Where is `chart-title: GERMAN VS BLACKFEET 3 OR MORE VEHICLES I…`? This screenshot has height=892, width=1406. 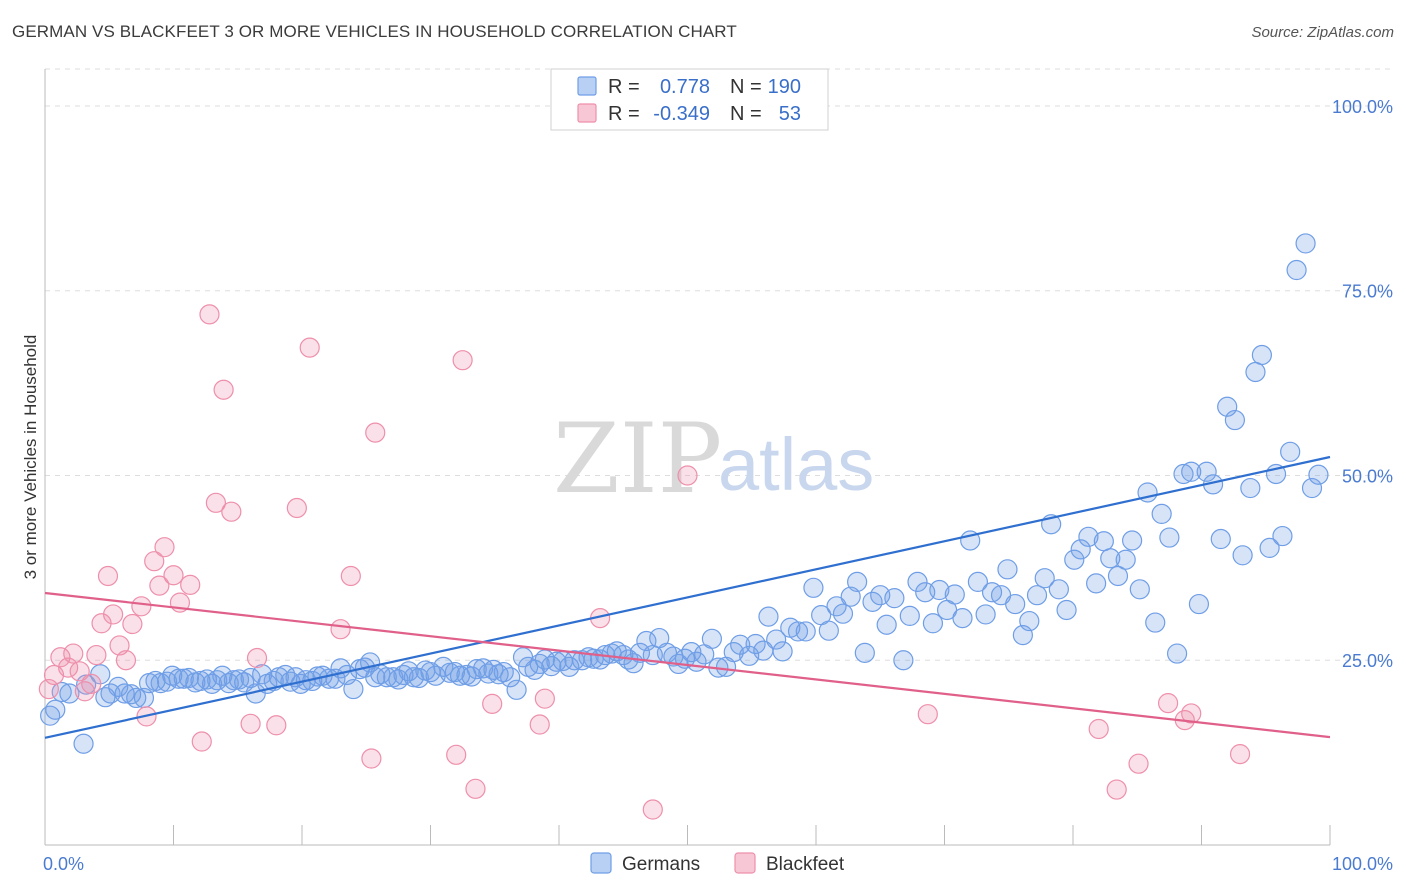
chart-title: GERMAN VS BLACKFEET 3 OR MORE VEHICLES I… is located at coordinates (374, 31).